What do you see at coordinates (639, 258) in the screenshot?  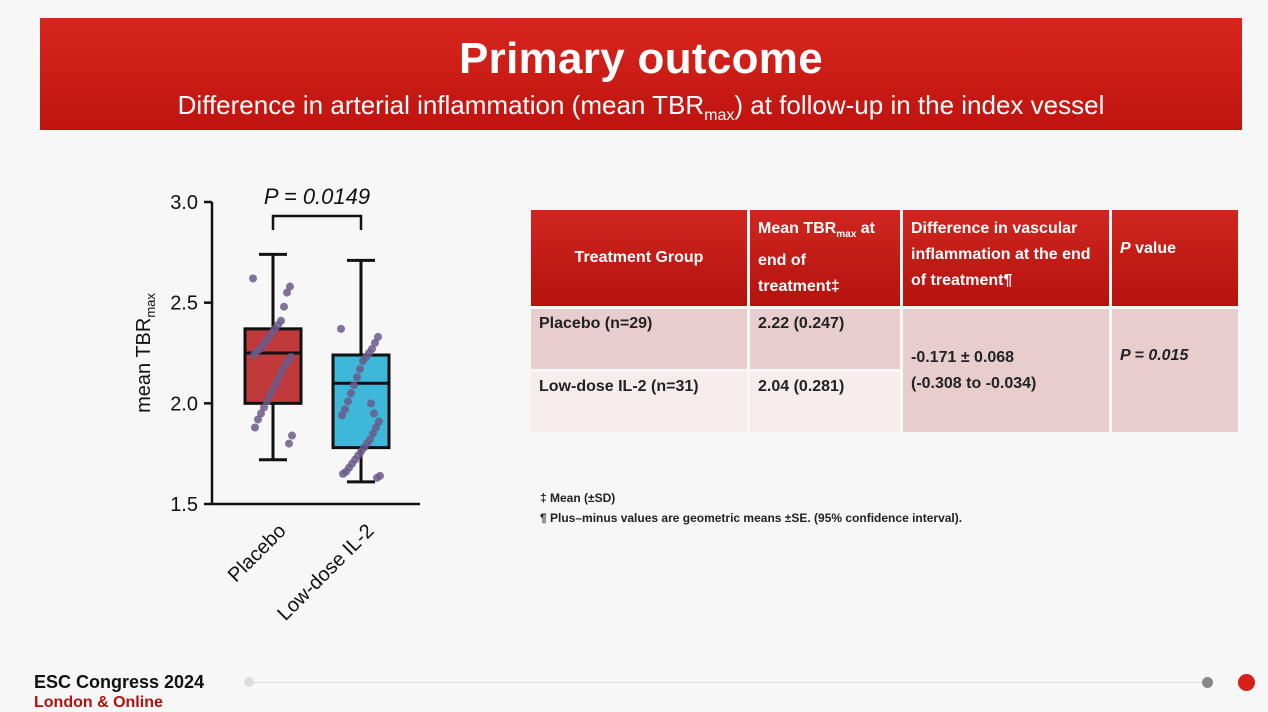 I see `header-treatment-group: Treatment Group` at bounding box center [639, 258].